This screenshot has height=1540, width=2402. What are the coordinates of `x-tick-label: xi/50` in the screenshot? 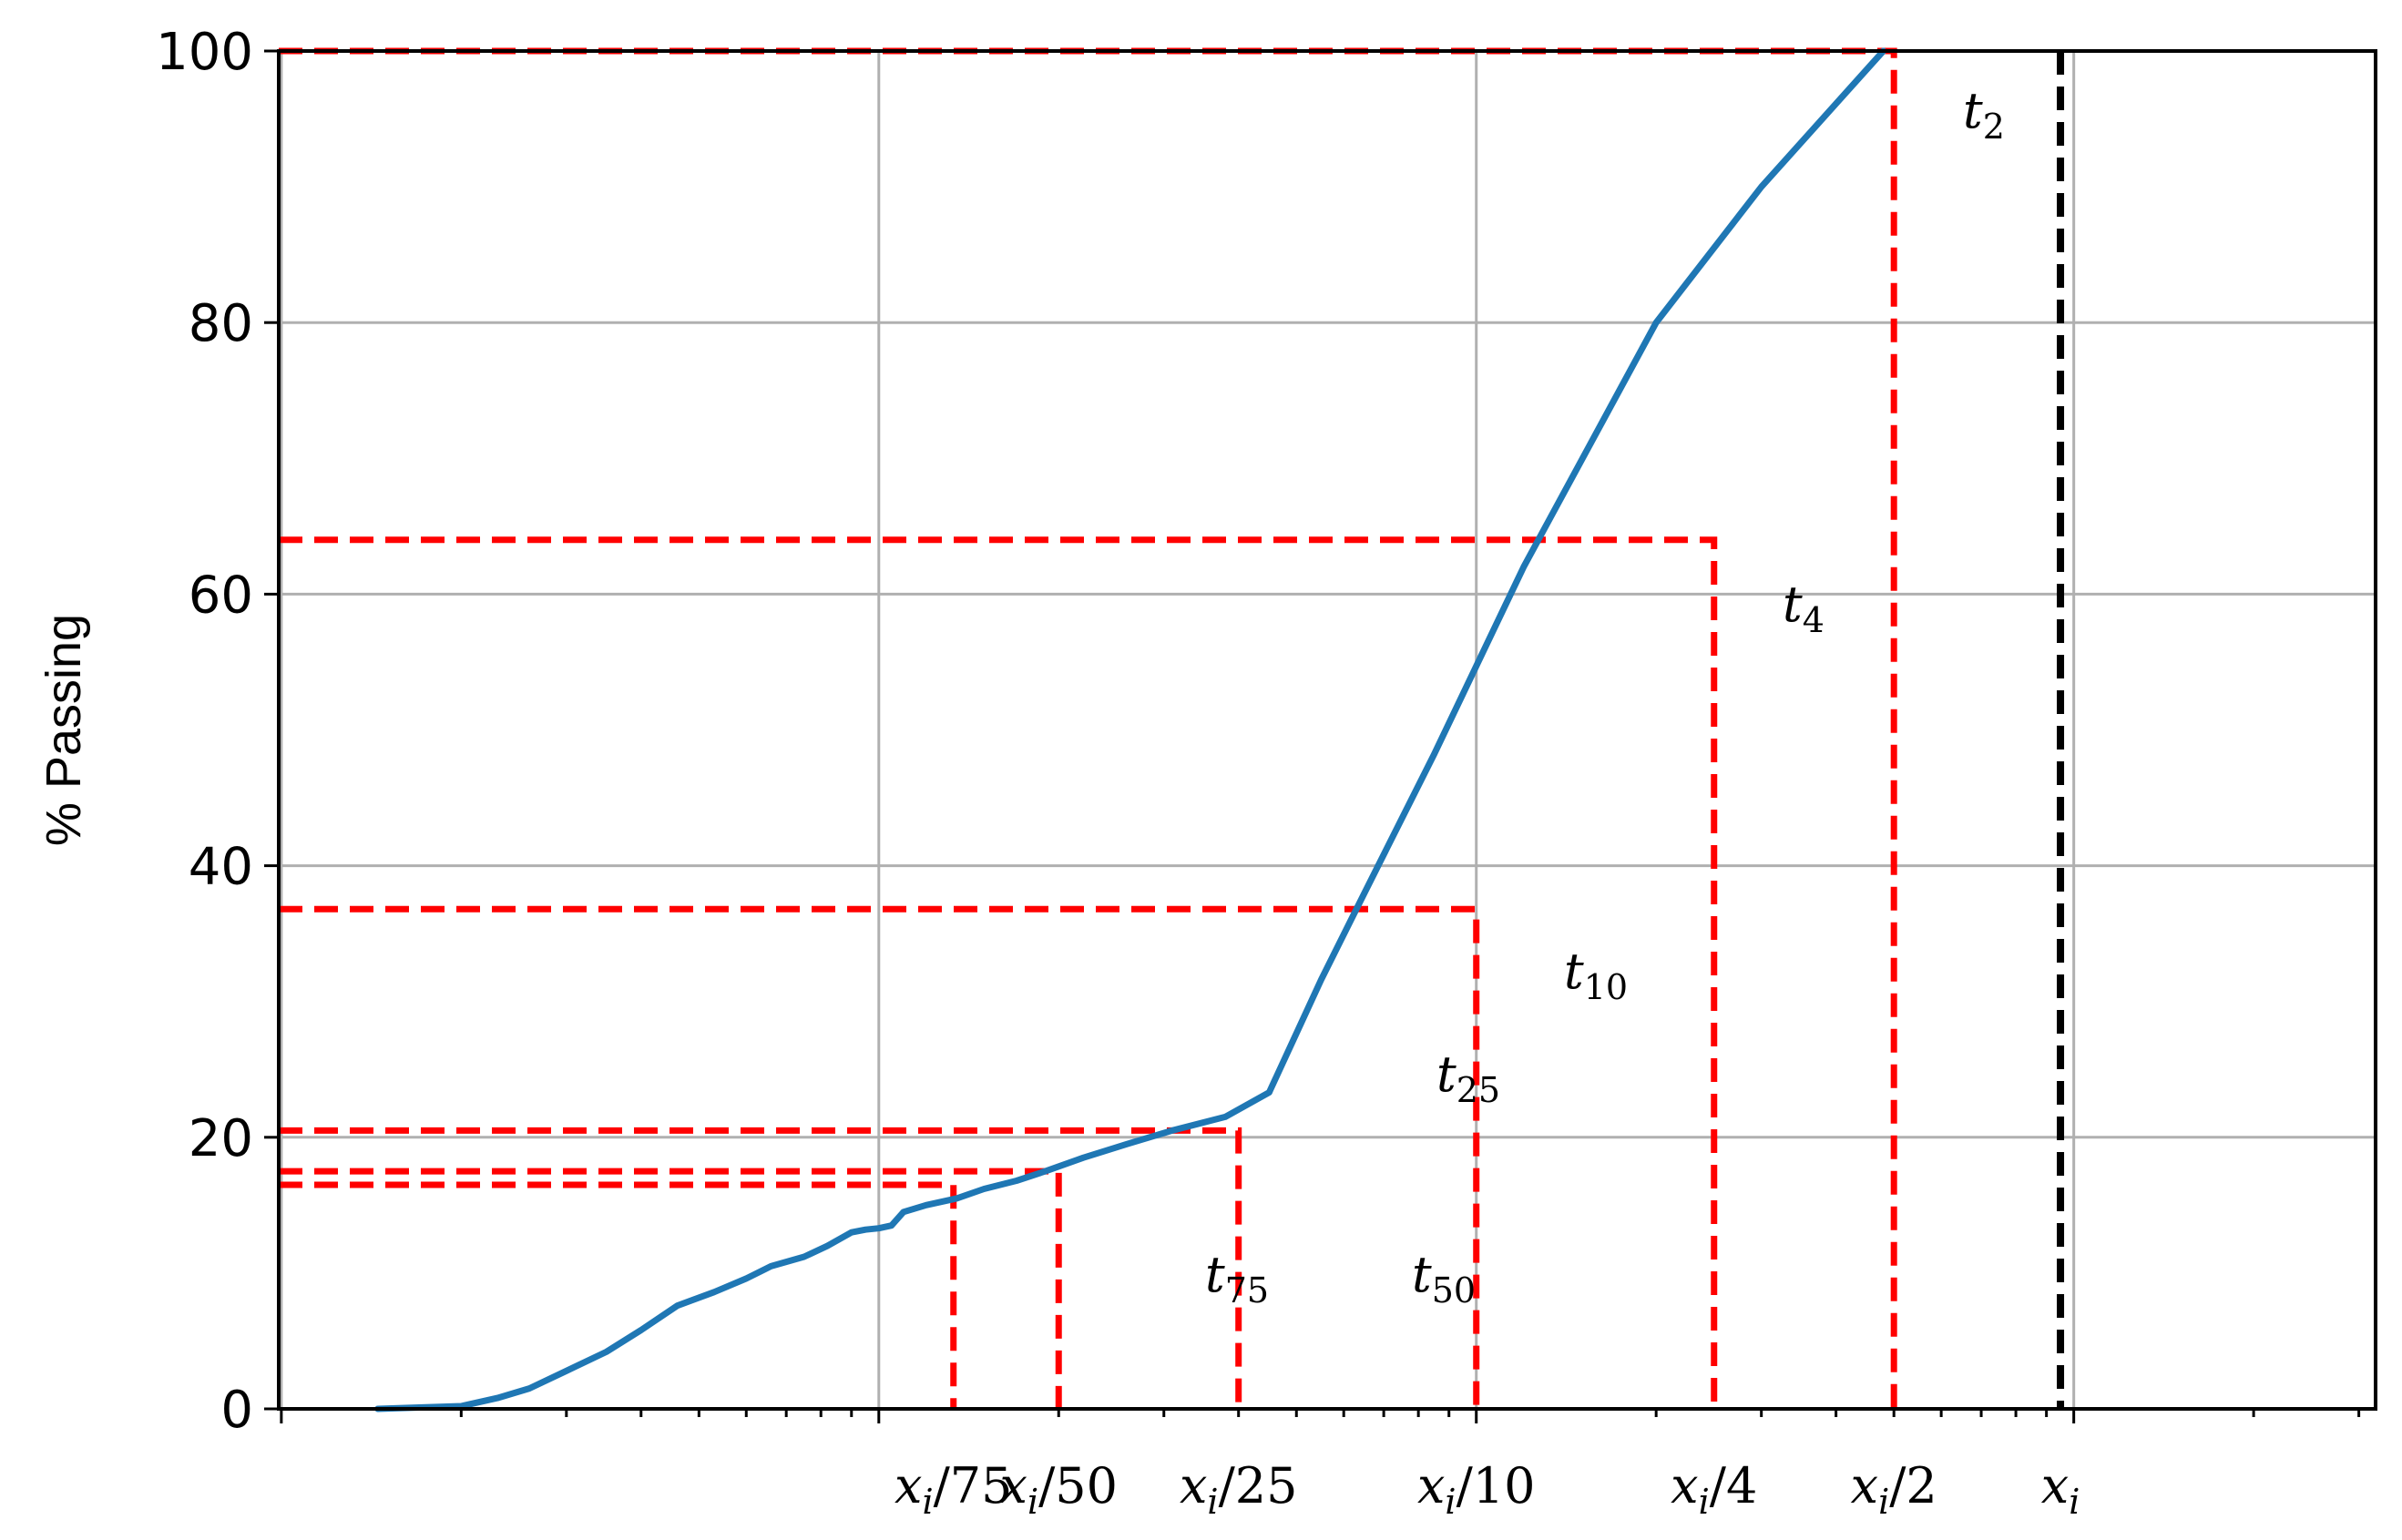 It's located at (1058, 1489).